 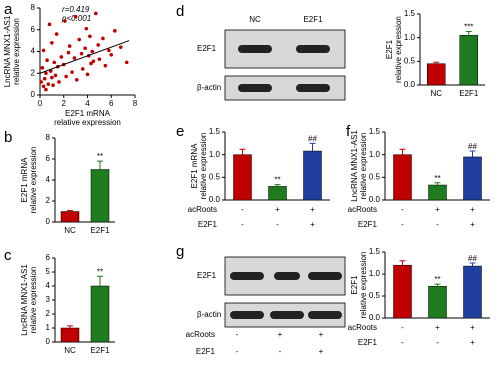 I want to click on y-tick-label: 8, so click(x=48, y=137).